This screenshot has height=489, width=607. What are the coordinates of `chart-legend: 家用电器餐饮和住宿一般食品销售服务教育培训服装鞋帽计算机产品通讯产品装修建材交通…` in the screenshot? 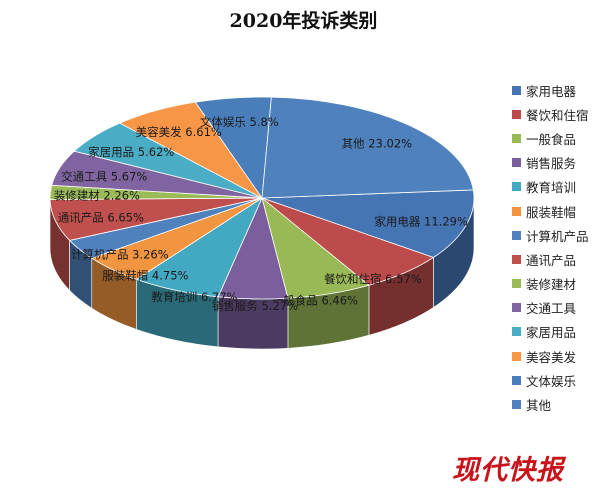 It's located at (550, 247).